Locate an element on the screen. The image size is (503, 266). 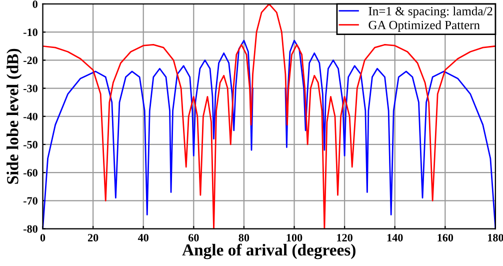
y-tick-label: -30 is located at coordinates (30, 88).